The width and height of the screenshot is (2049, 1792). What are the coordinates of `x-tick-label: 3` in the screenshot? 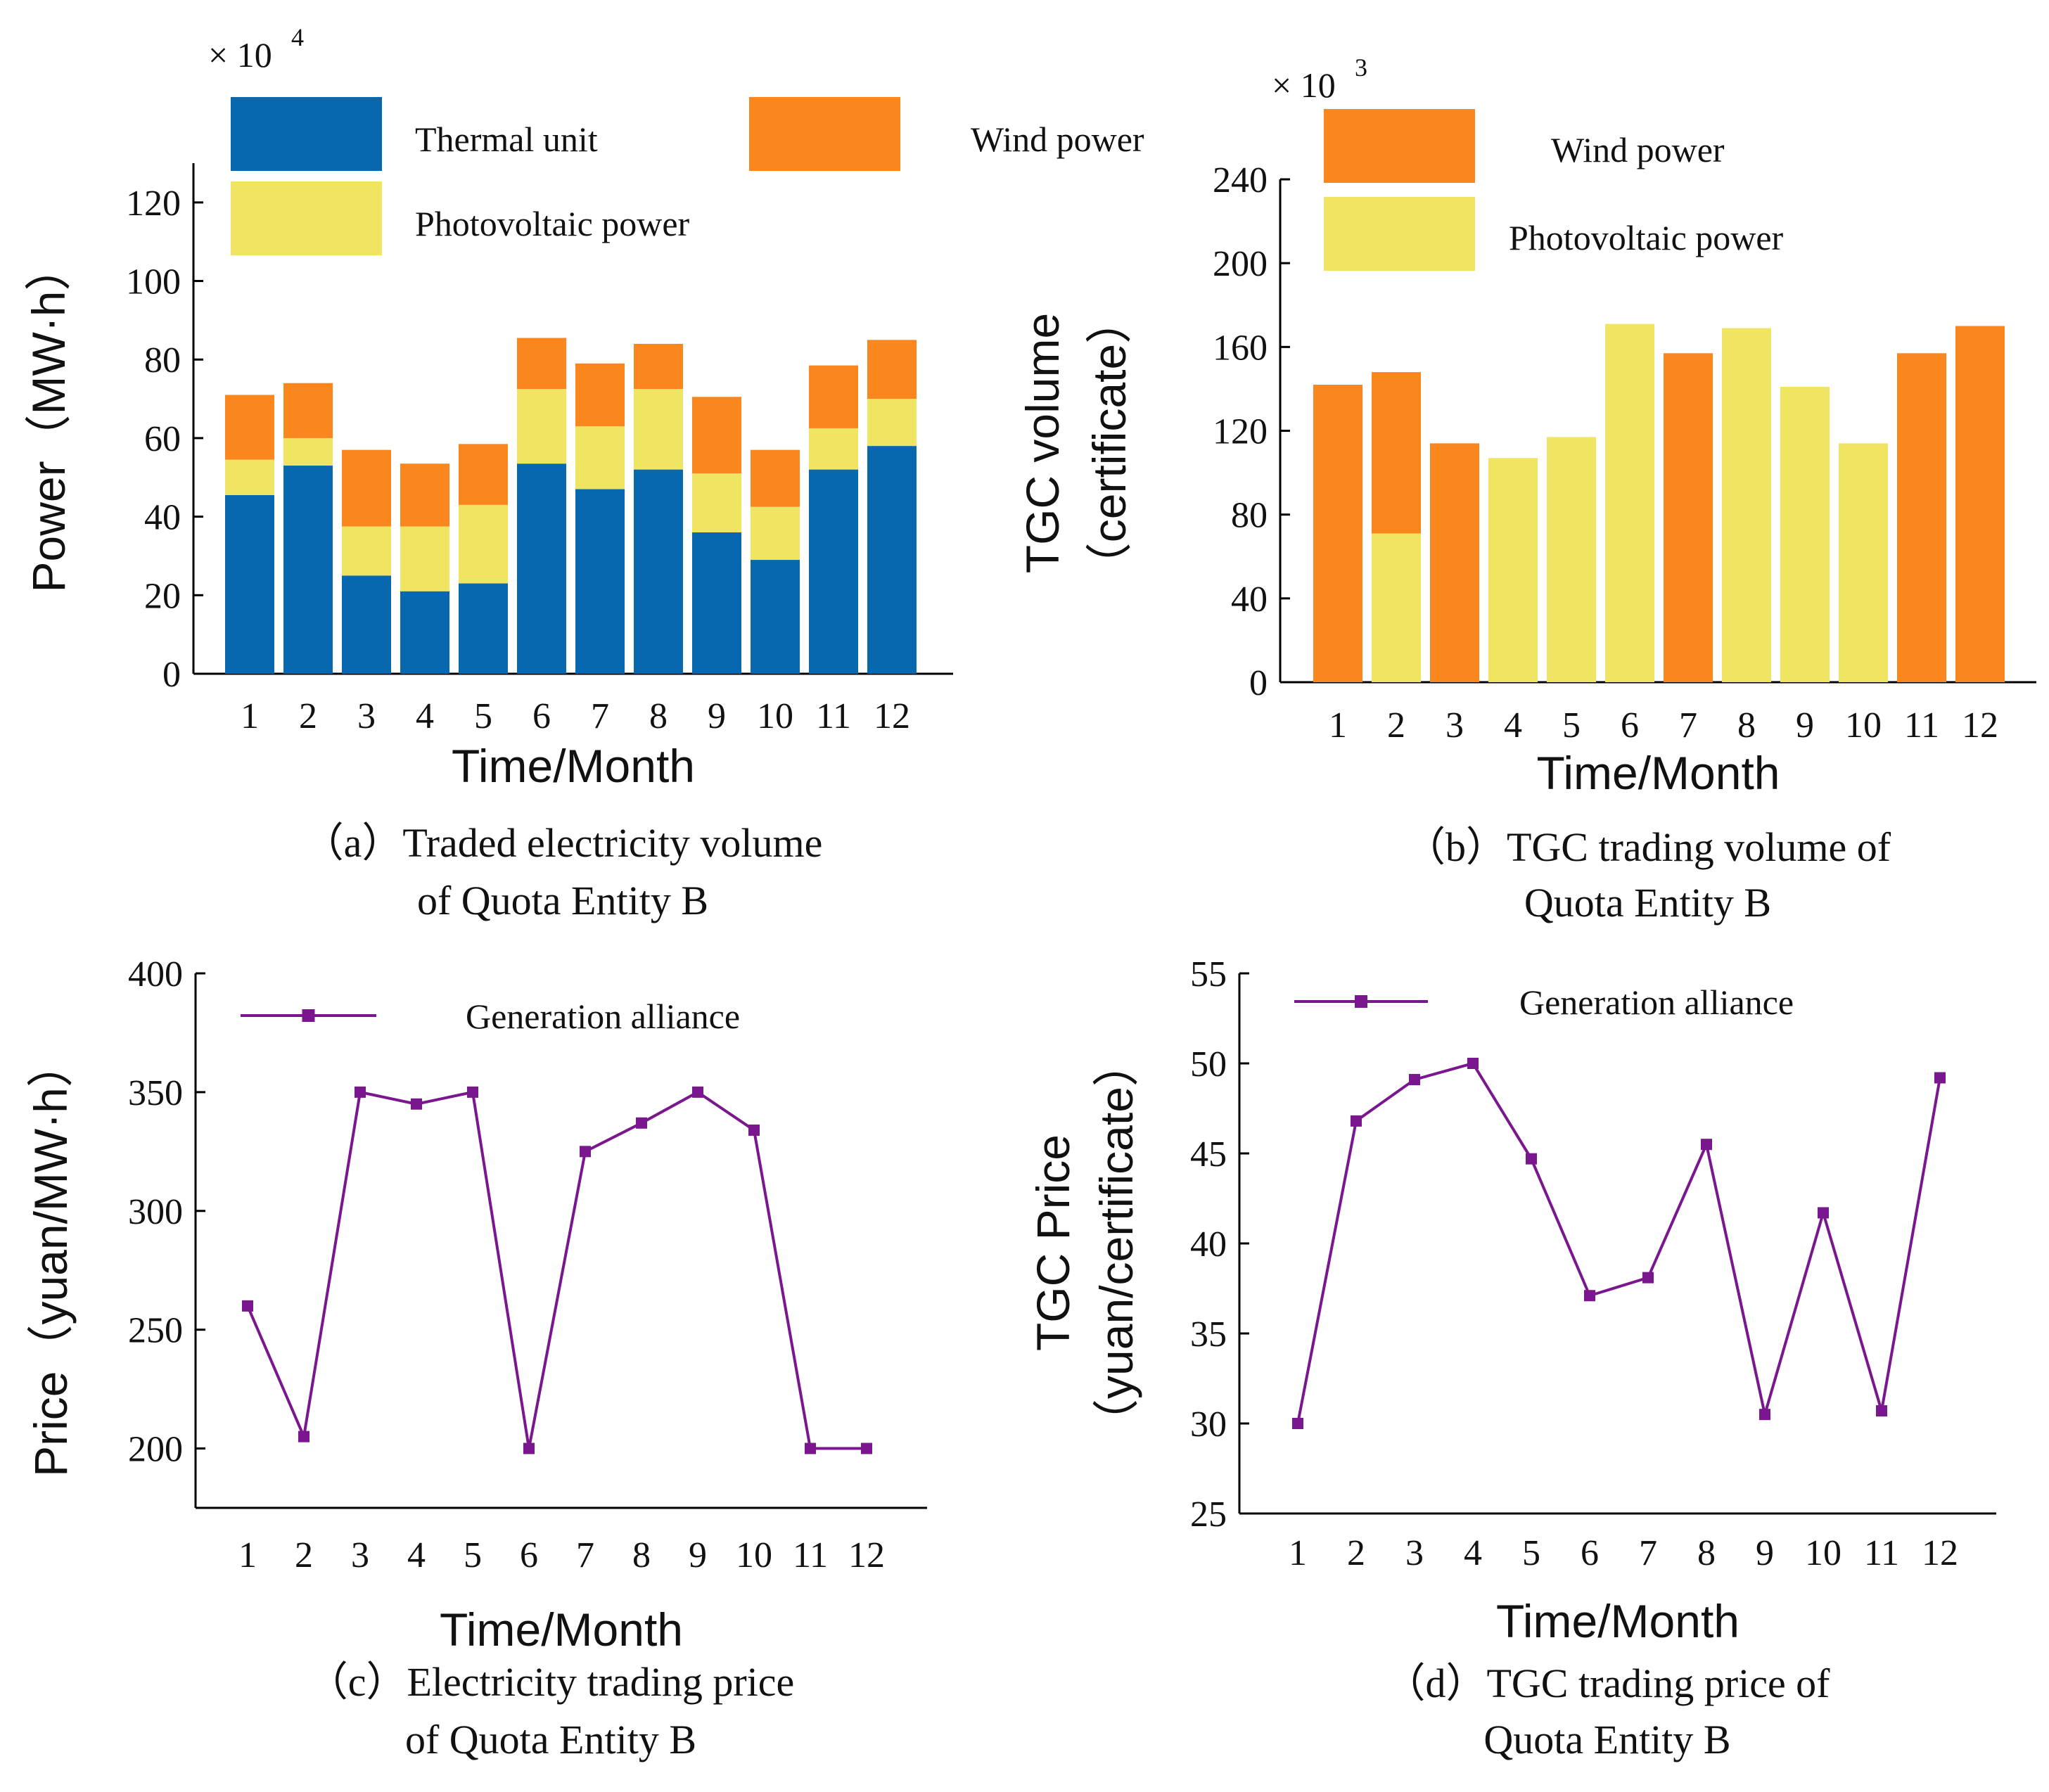 It's located at (366, 716).